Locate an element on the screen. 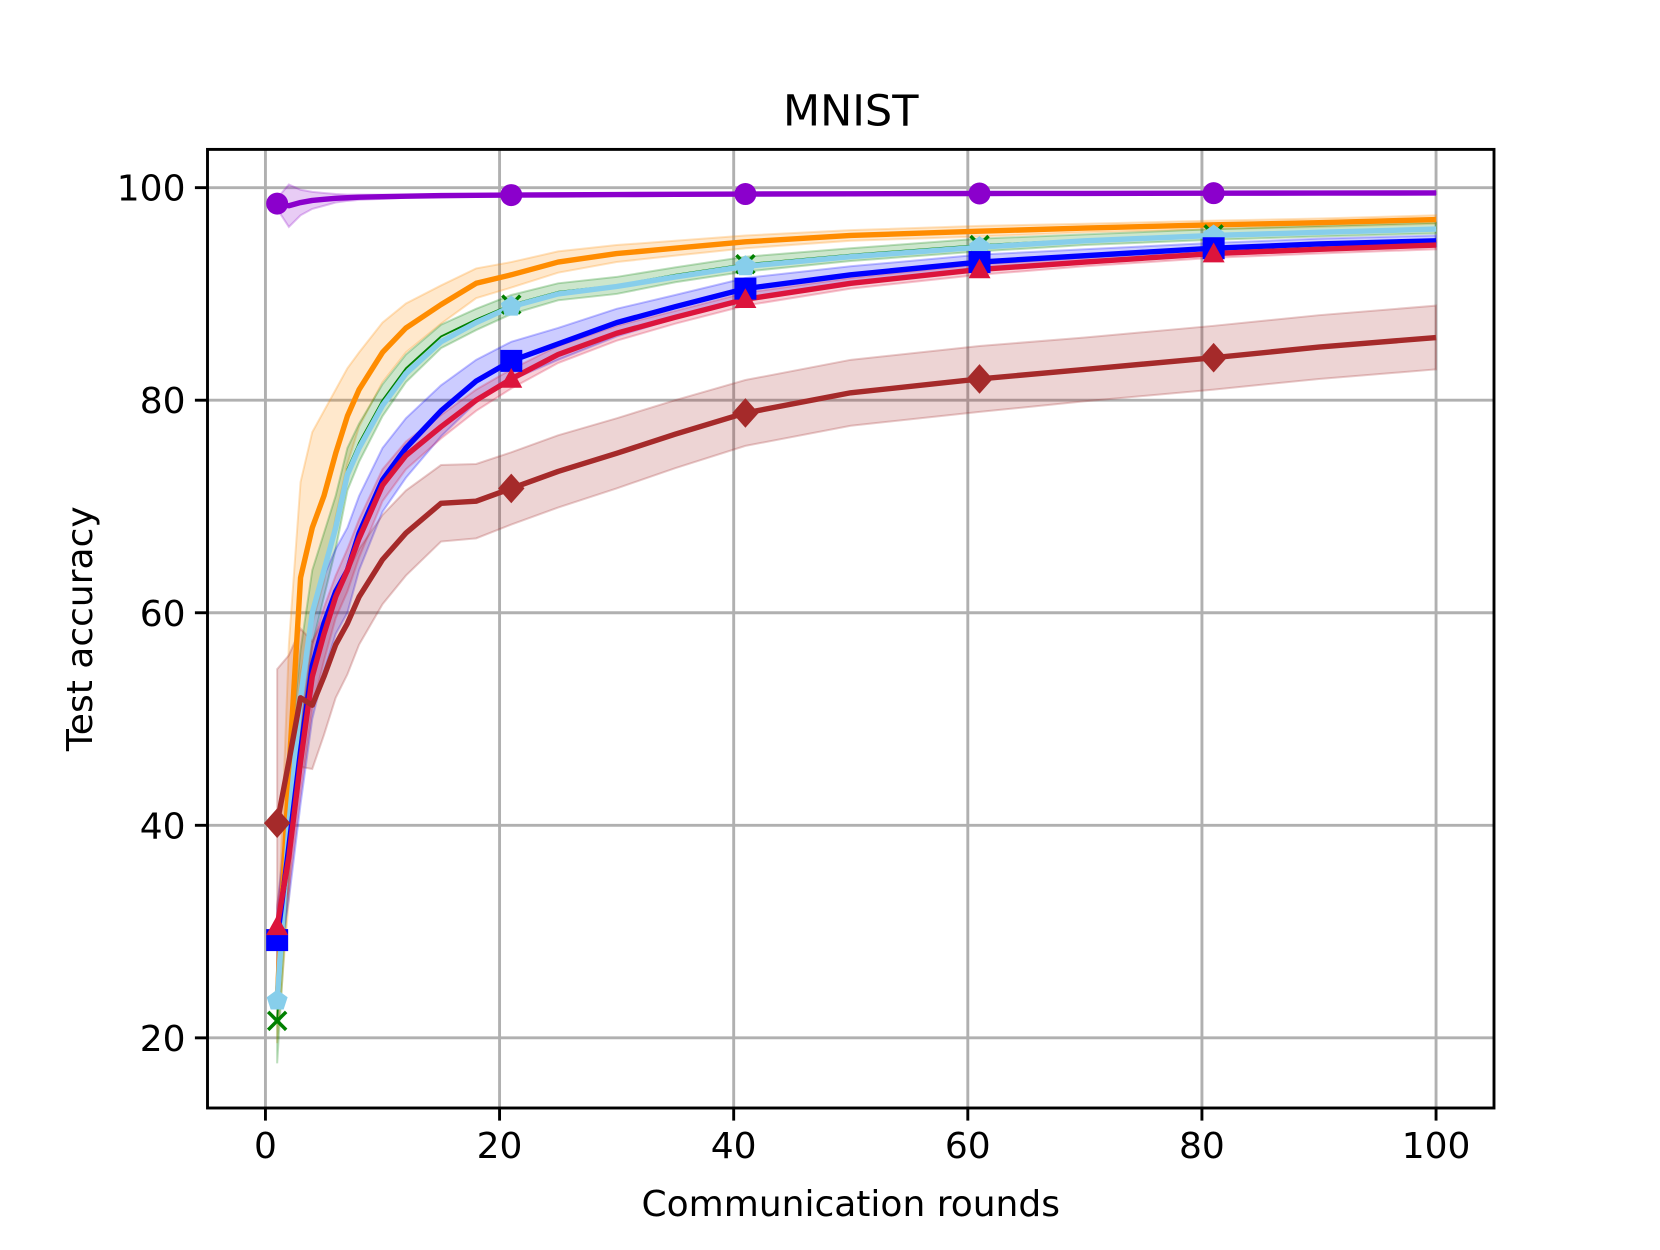  chart-title: MNIST is located at coordinates (851, 111).